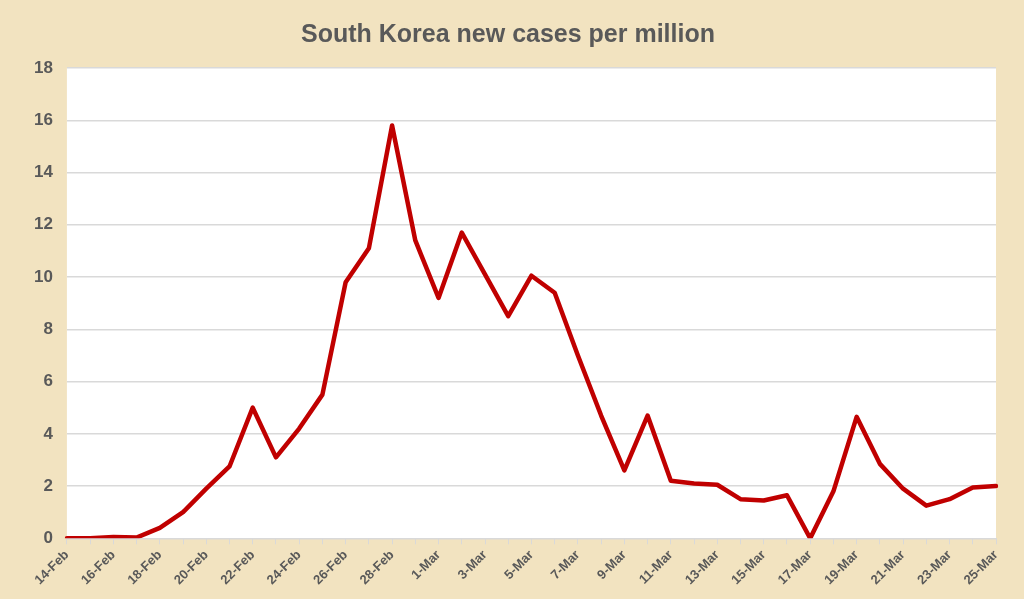  Describe the element at coordinates (43, 172) in the screenshot. I see `y-tick-label: 14` at that location.